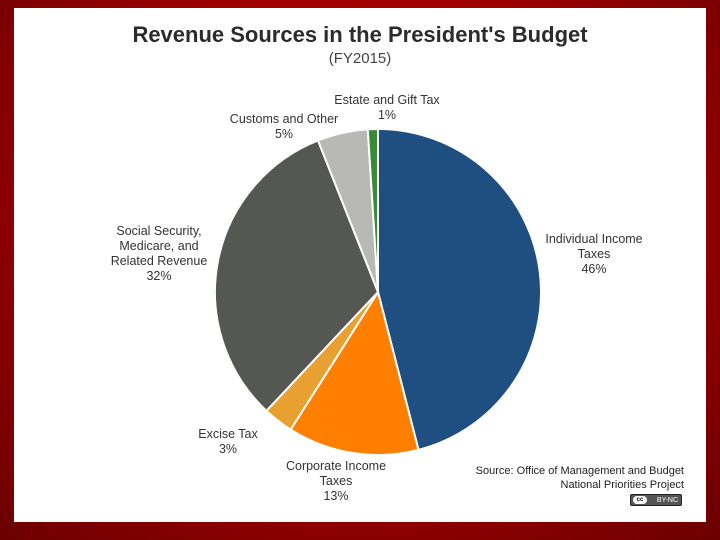 Image resolution: width=720 pixels, height=540 pixels. Describe the element at coordinates (158, 276) in the screenshot. I see `slice-percent-label: 32%` at that location.